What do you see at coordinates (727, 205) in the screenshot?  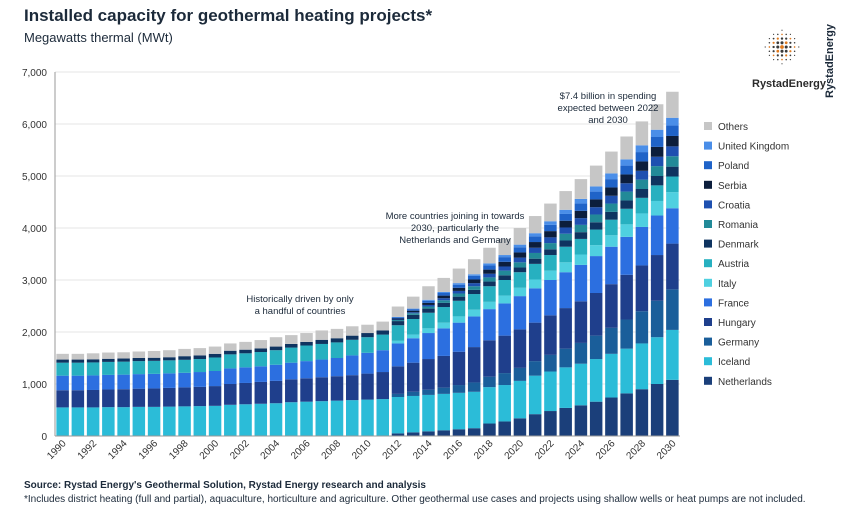 I see `legend-item-croatia: Croatia` at bounding box center [727, 205].